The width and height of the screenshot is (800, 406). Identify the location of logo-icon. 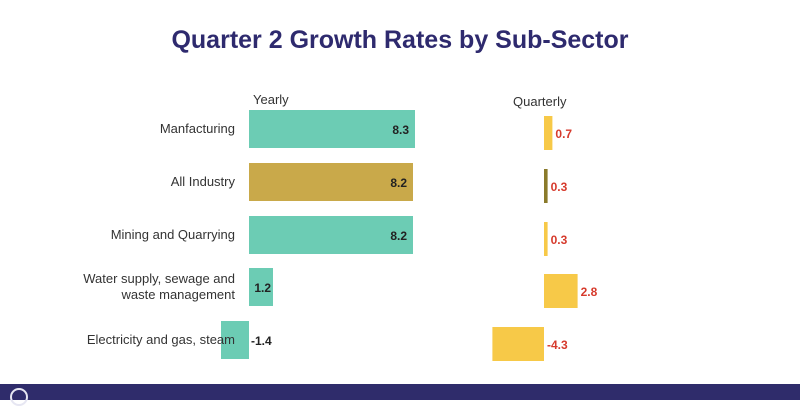
(19, 397).